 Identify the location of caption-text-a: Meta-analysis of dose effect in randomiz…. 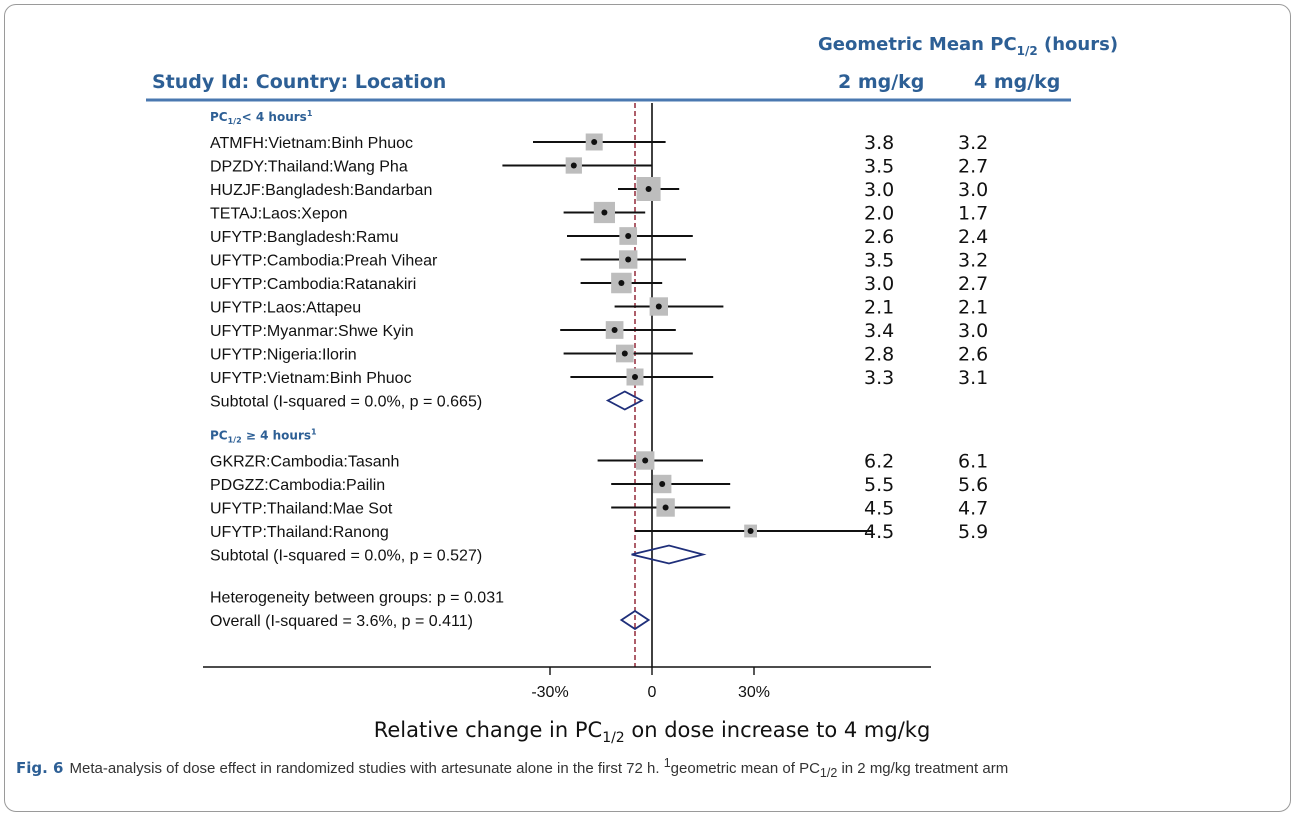
(366, 768).